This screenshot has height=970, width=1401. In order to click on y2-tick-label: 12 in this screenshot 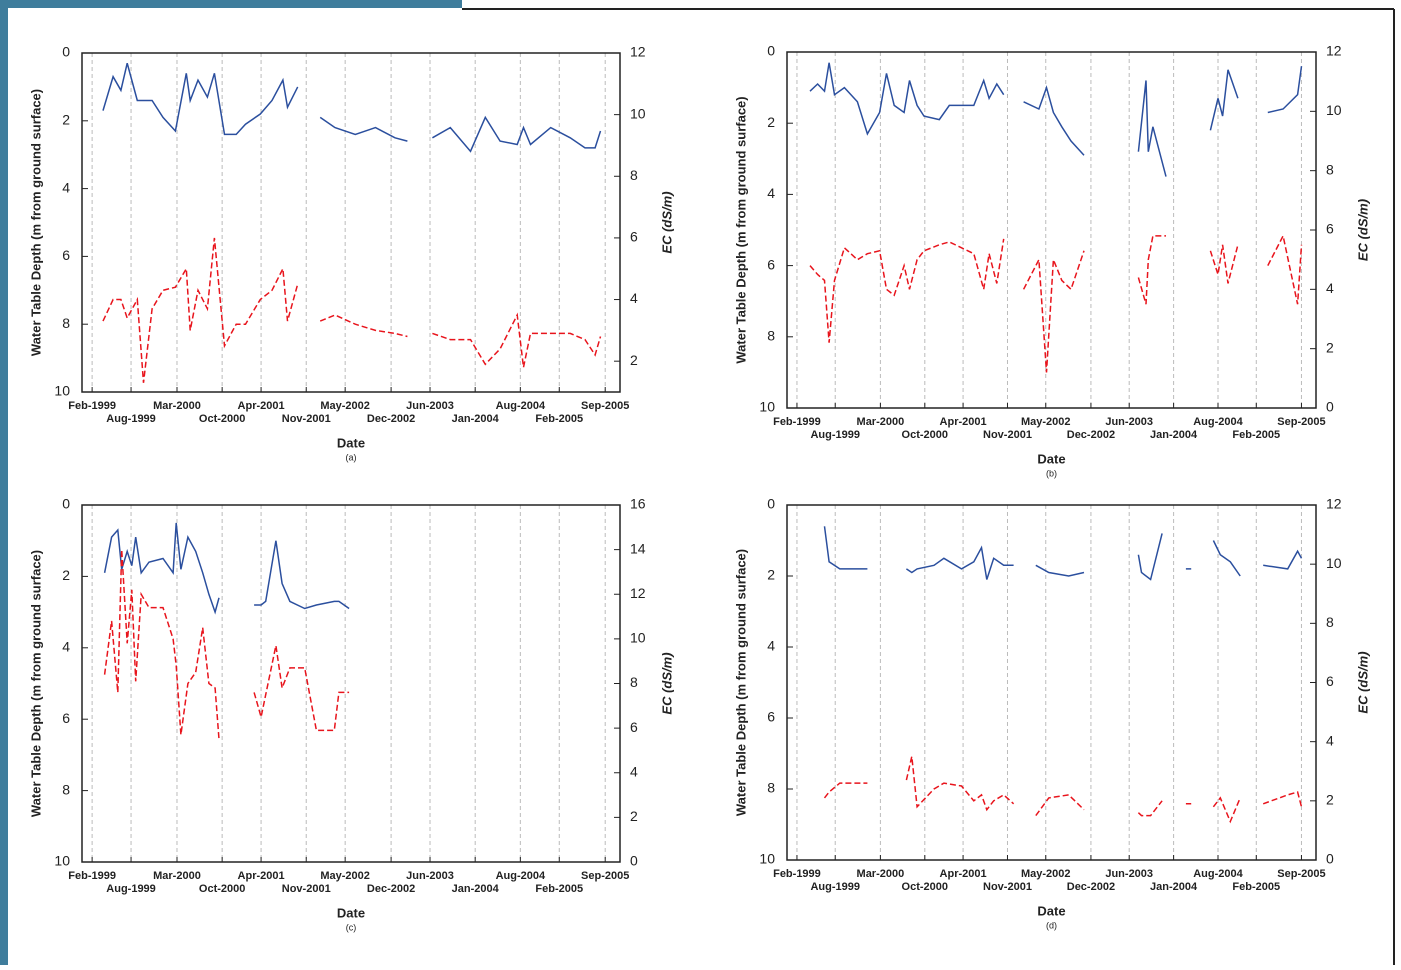, I will do `click(1334, 51)`.